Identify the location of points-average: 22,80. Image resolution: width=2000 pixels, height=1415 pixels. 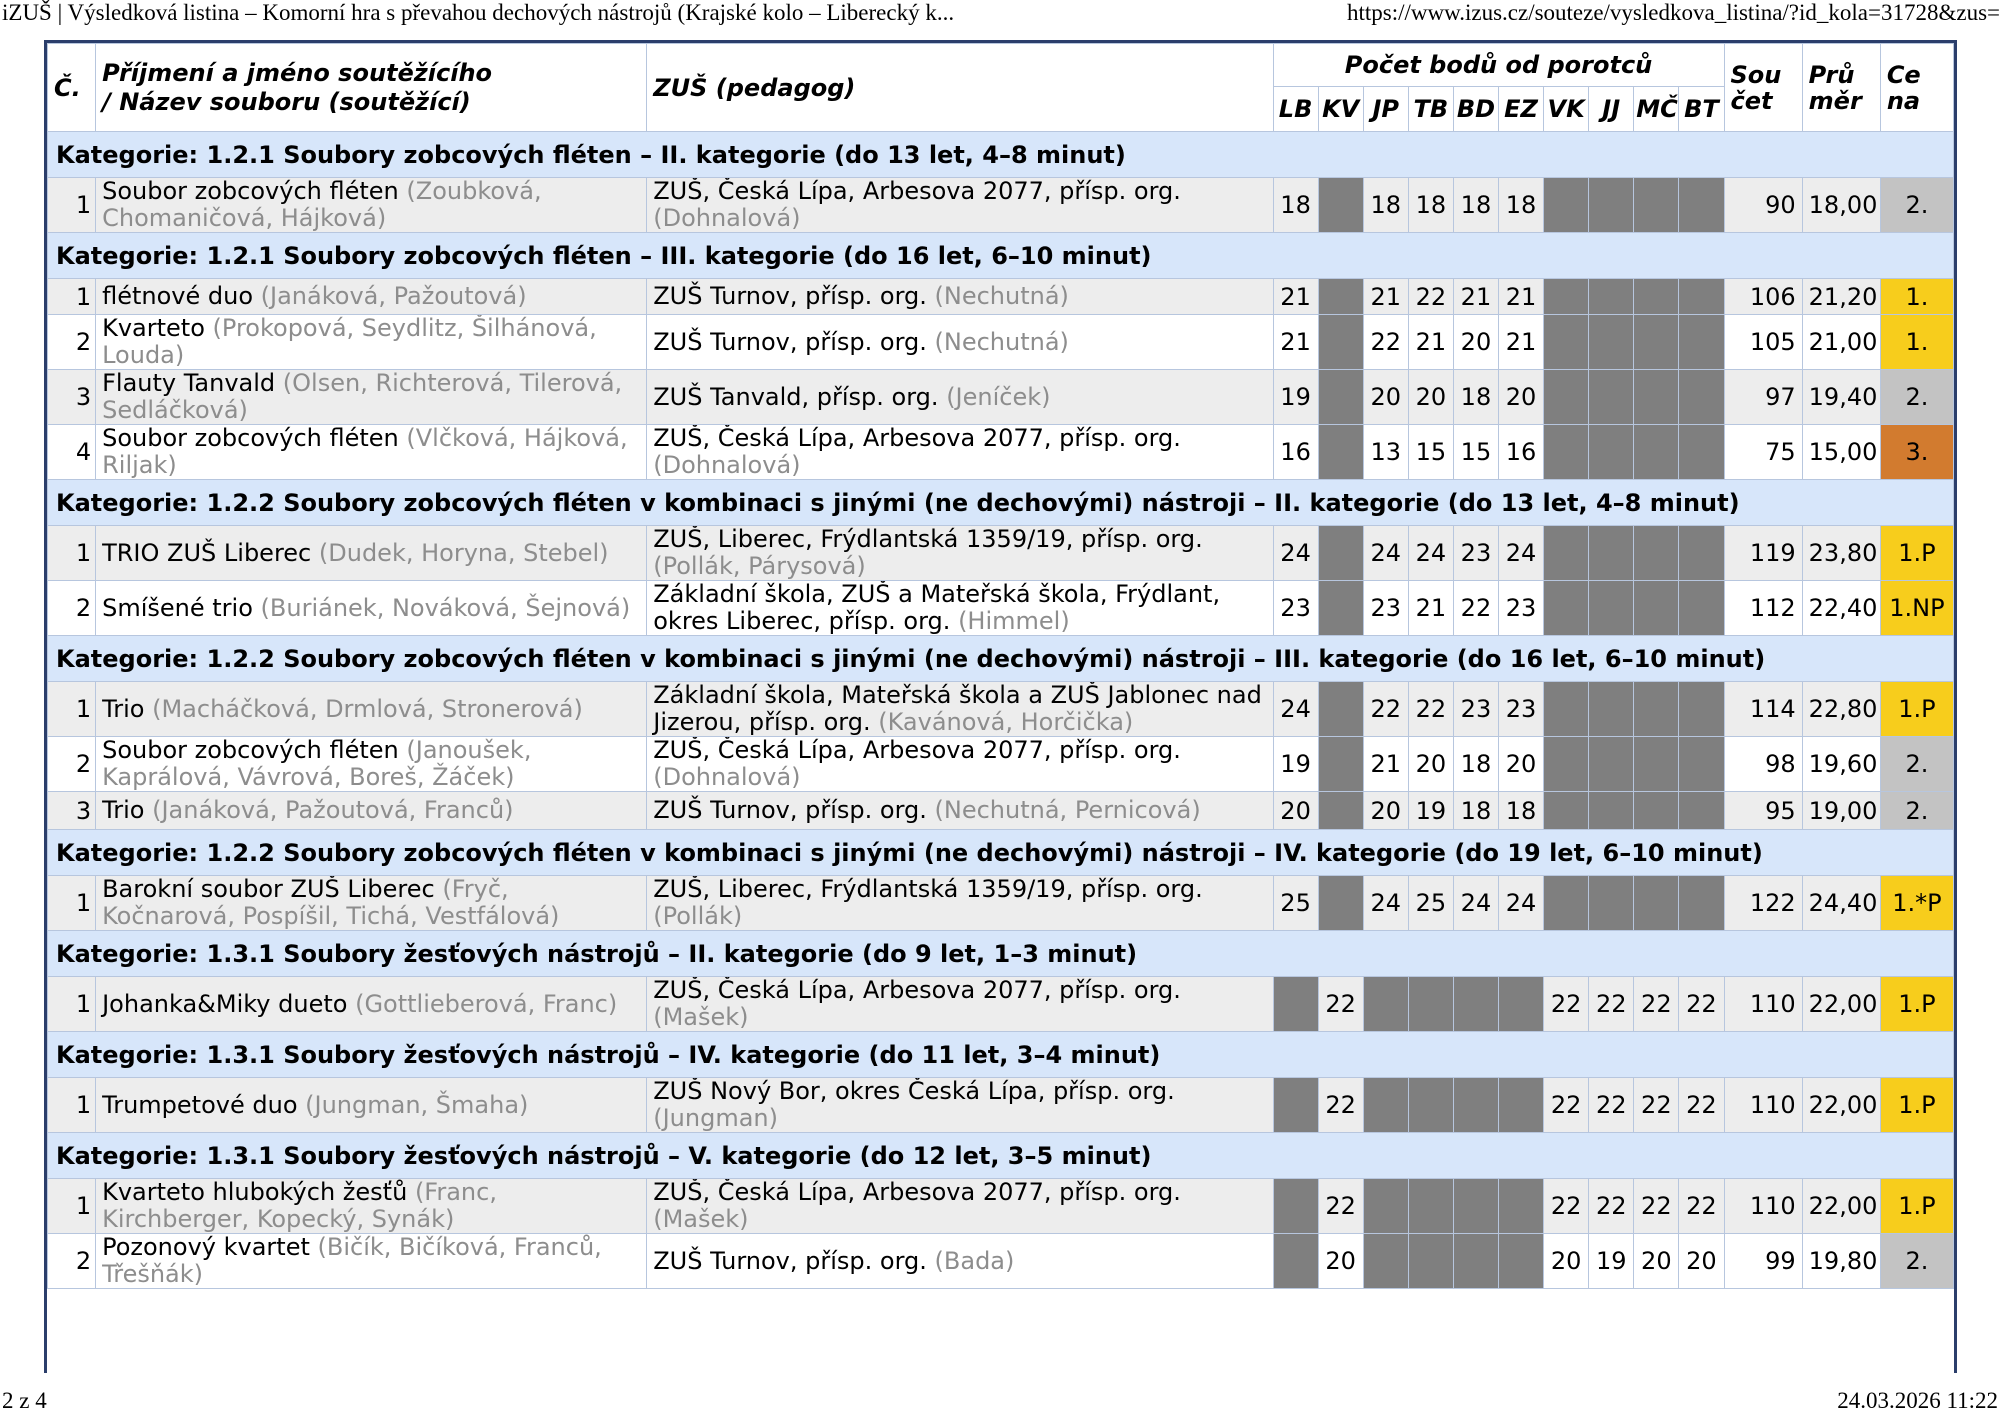
(1841, 709).